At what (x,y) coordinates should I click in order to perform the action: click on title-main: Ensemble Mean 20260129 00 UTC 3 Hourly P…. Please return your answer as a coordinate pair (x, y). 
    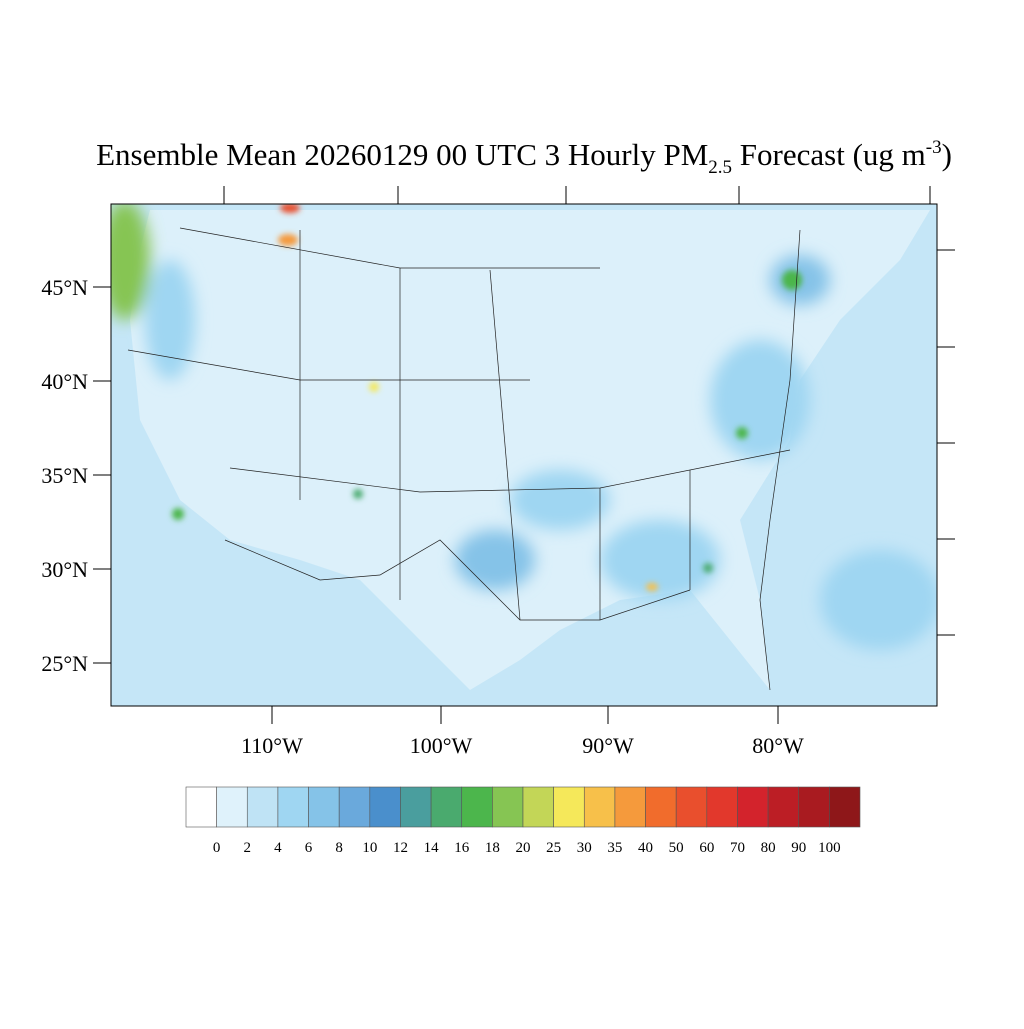
    Looking at the image, I should click on (402, 154).